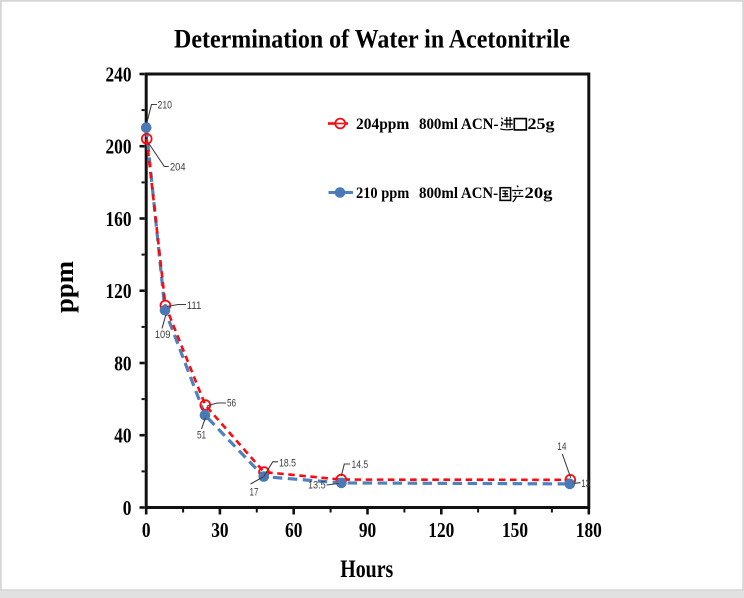  What do you see at coordinates (254, 492) in the screenshot?
I see `svg-text: 17` at bounding box center [254, 492].